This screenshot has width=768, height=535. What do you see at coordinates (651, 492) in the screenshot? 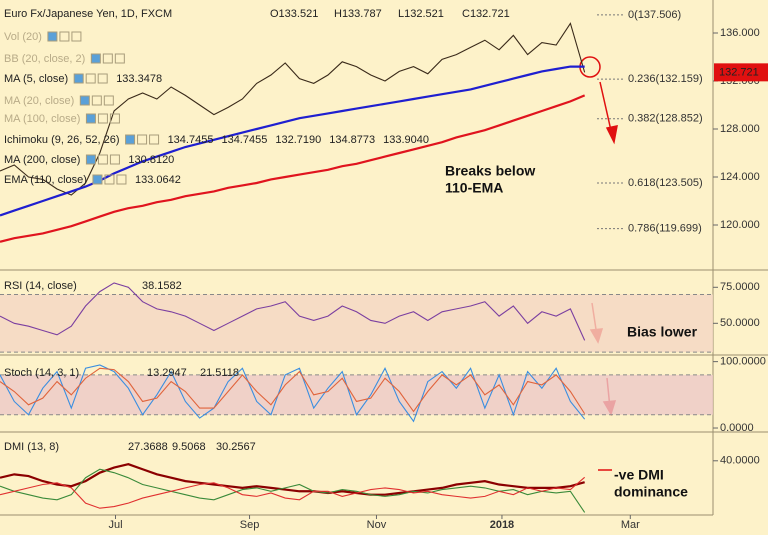
I see `annotation: dominance` at bounding box center [651, 492].